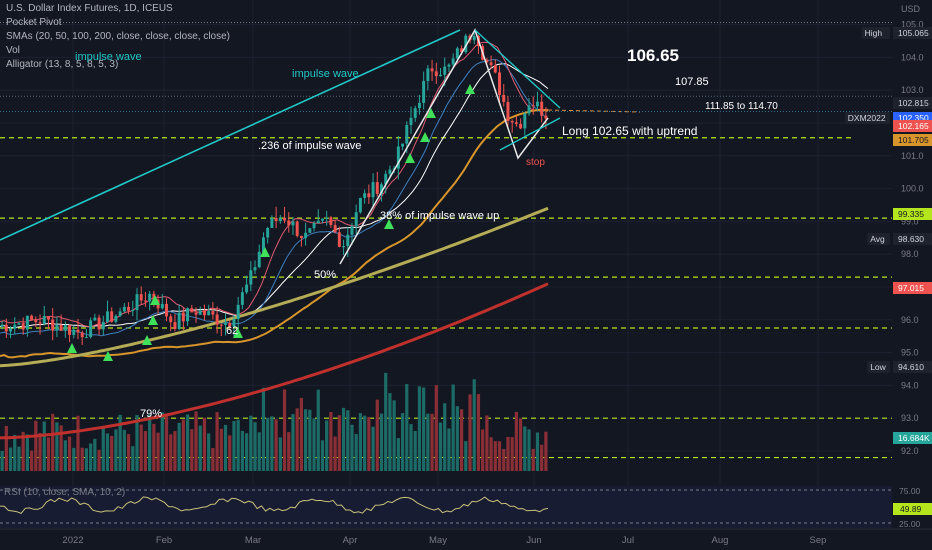 This screenshot has height=550, width=932. What do you see at coordinates (517, 69) in the screenshot?
I see `wedge-top-line` at bounding box center [517, 69].